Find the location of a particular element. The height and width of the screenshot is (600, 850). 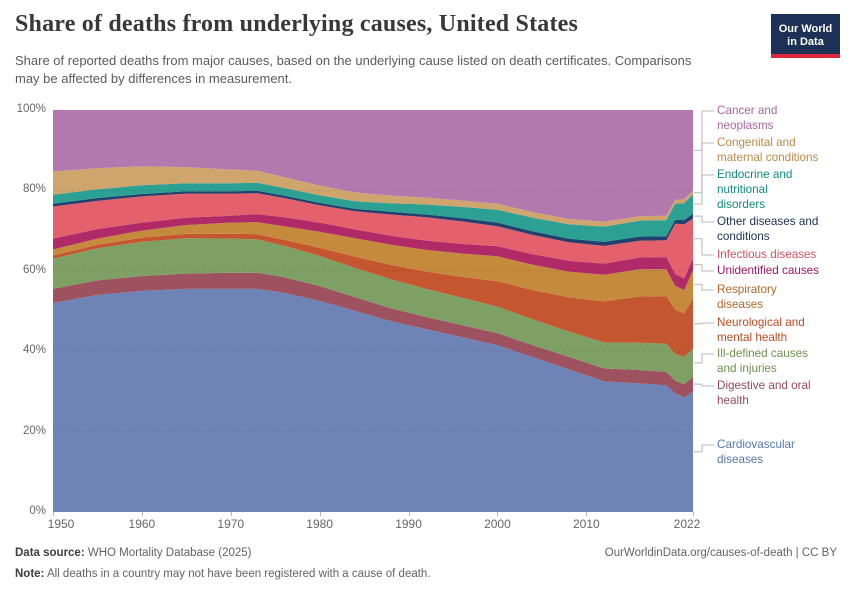

legend-item-cardiovascular-diseases: Cardiovascular diseases is located at coordinates (756, 452).